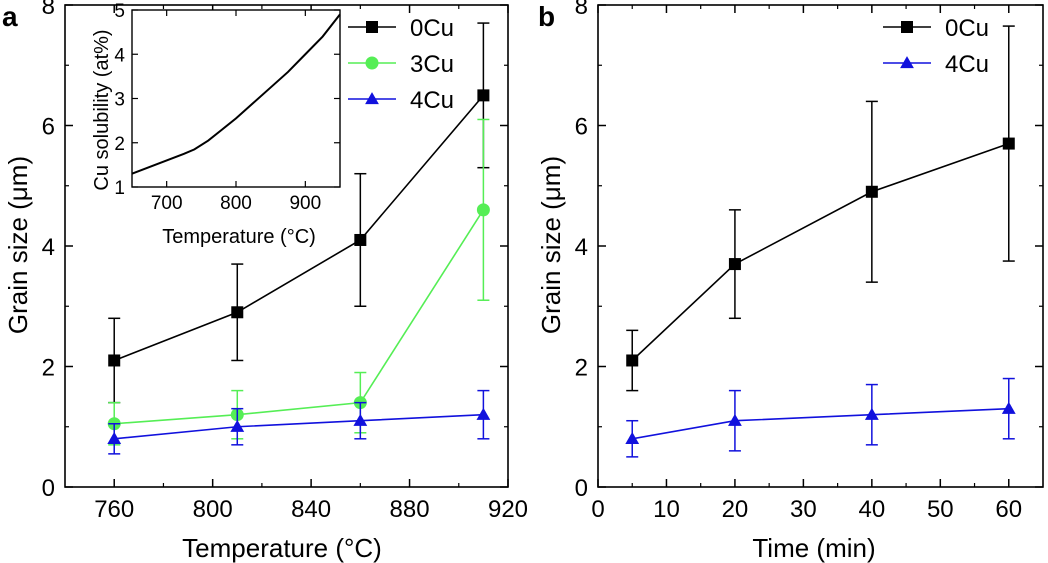 The image size is (1048, 563). Describe the element at coordinates (666, 509) in the screenshot. I see `b-xtick-label: 10` at that location.